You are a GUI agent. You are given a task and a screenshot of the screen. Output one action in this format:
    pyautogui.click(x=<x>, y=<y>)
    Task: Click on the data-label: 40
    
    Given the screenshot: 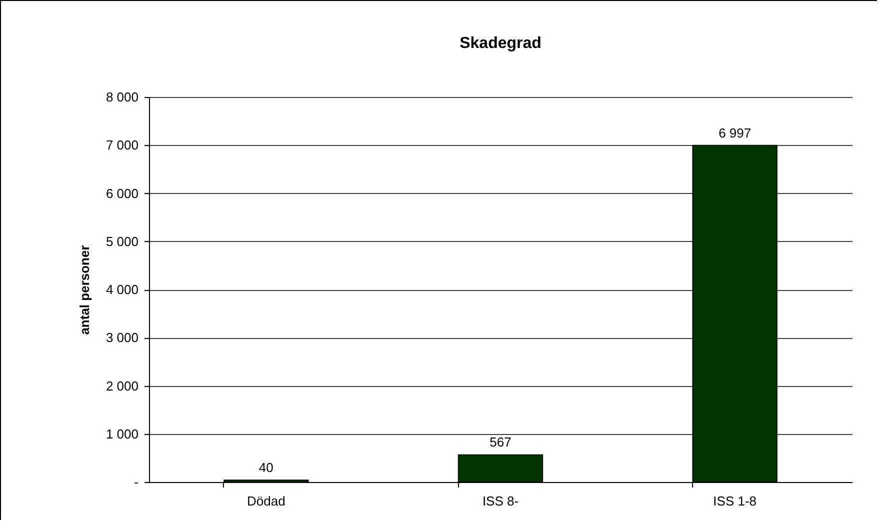 What is the action you would take?
    pyautogui.click(x=266, y=468)
    